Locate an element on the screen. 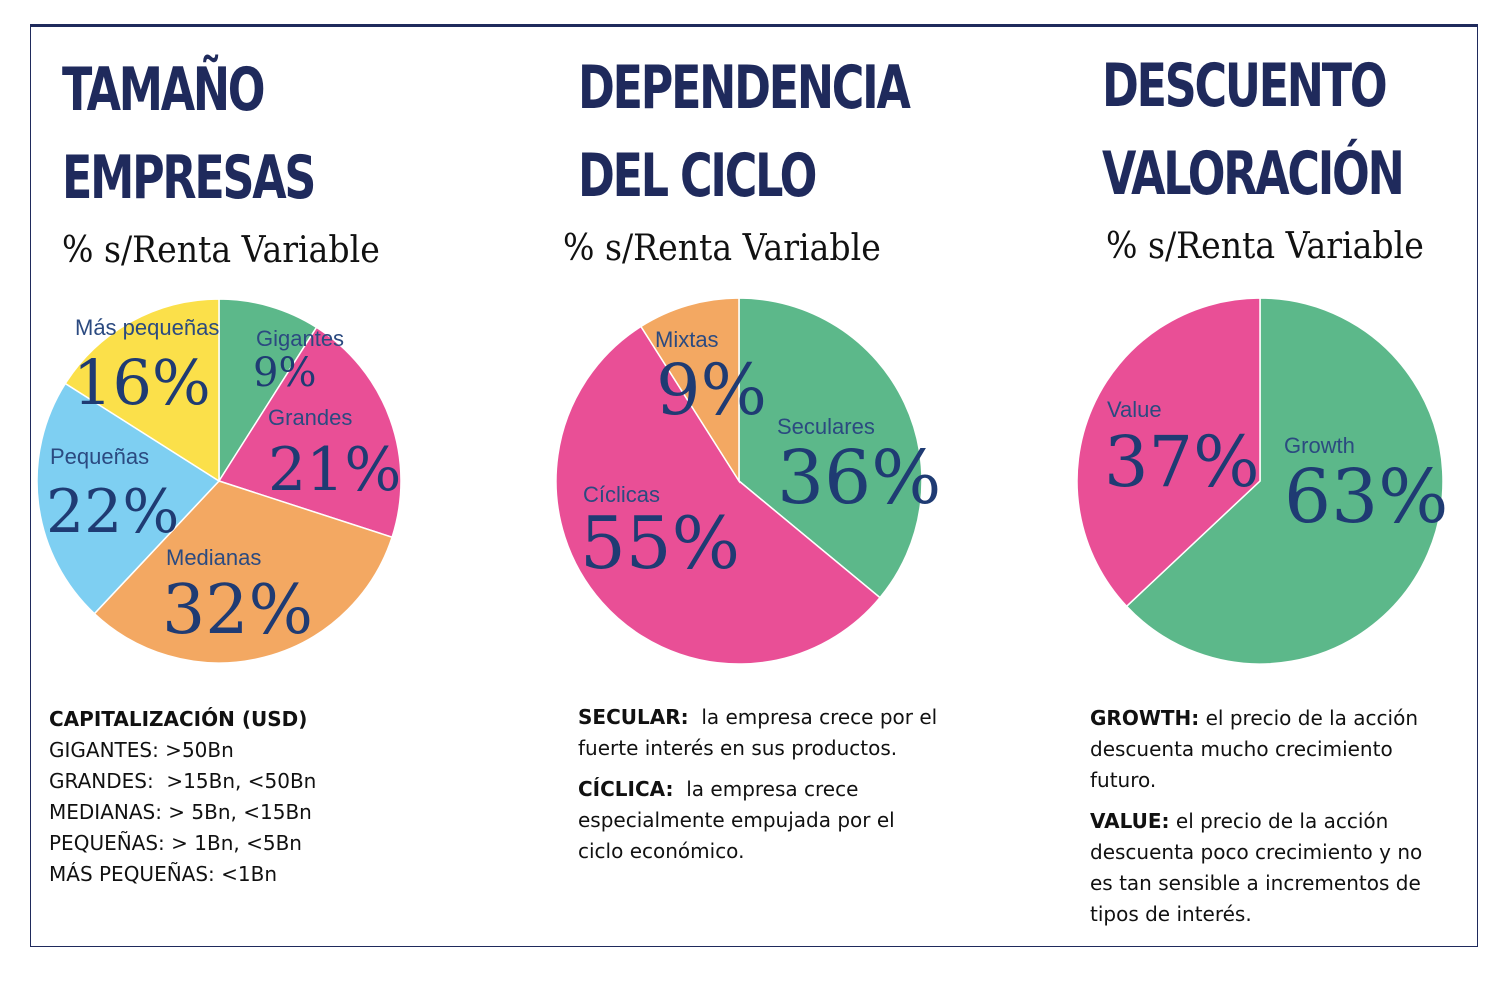 Image resolution: width=1504 pixels, height=990 pixels. slice-value-grandes: 21% is located at coordinates (334, 470).